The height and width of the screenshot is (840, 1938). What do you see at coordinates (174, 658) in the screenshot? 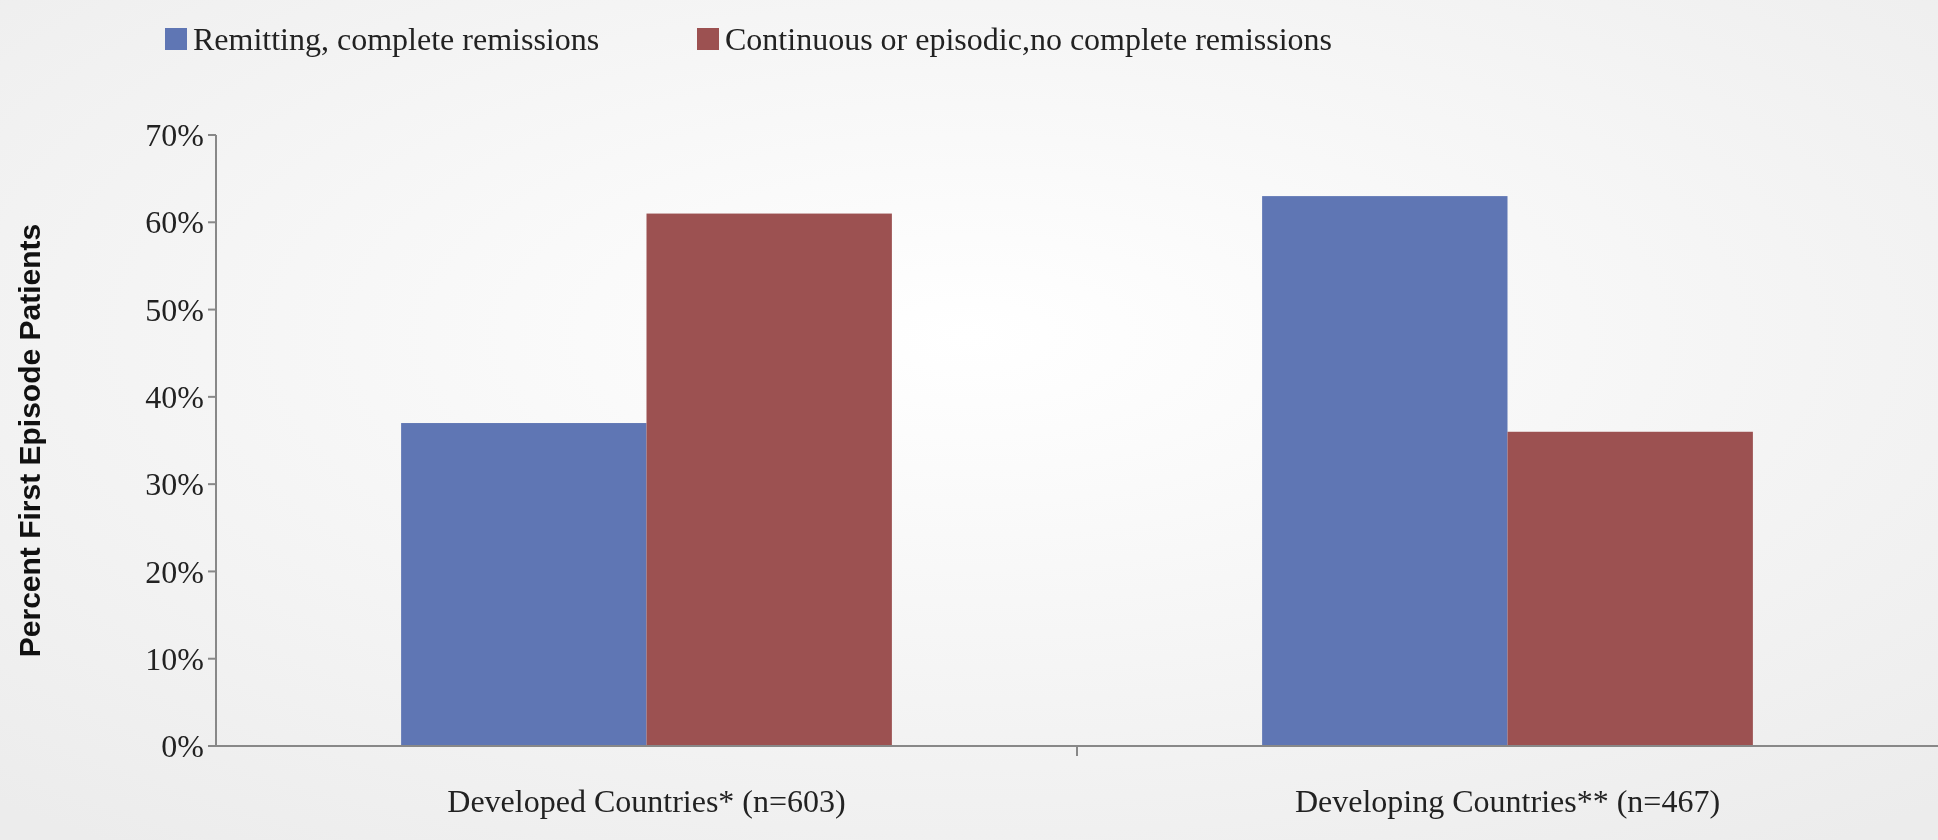
I see `y-tick-label: 10%` at bounding box center [174, 658].